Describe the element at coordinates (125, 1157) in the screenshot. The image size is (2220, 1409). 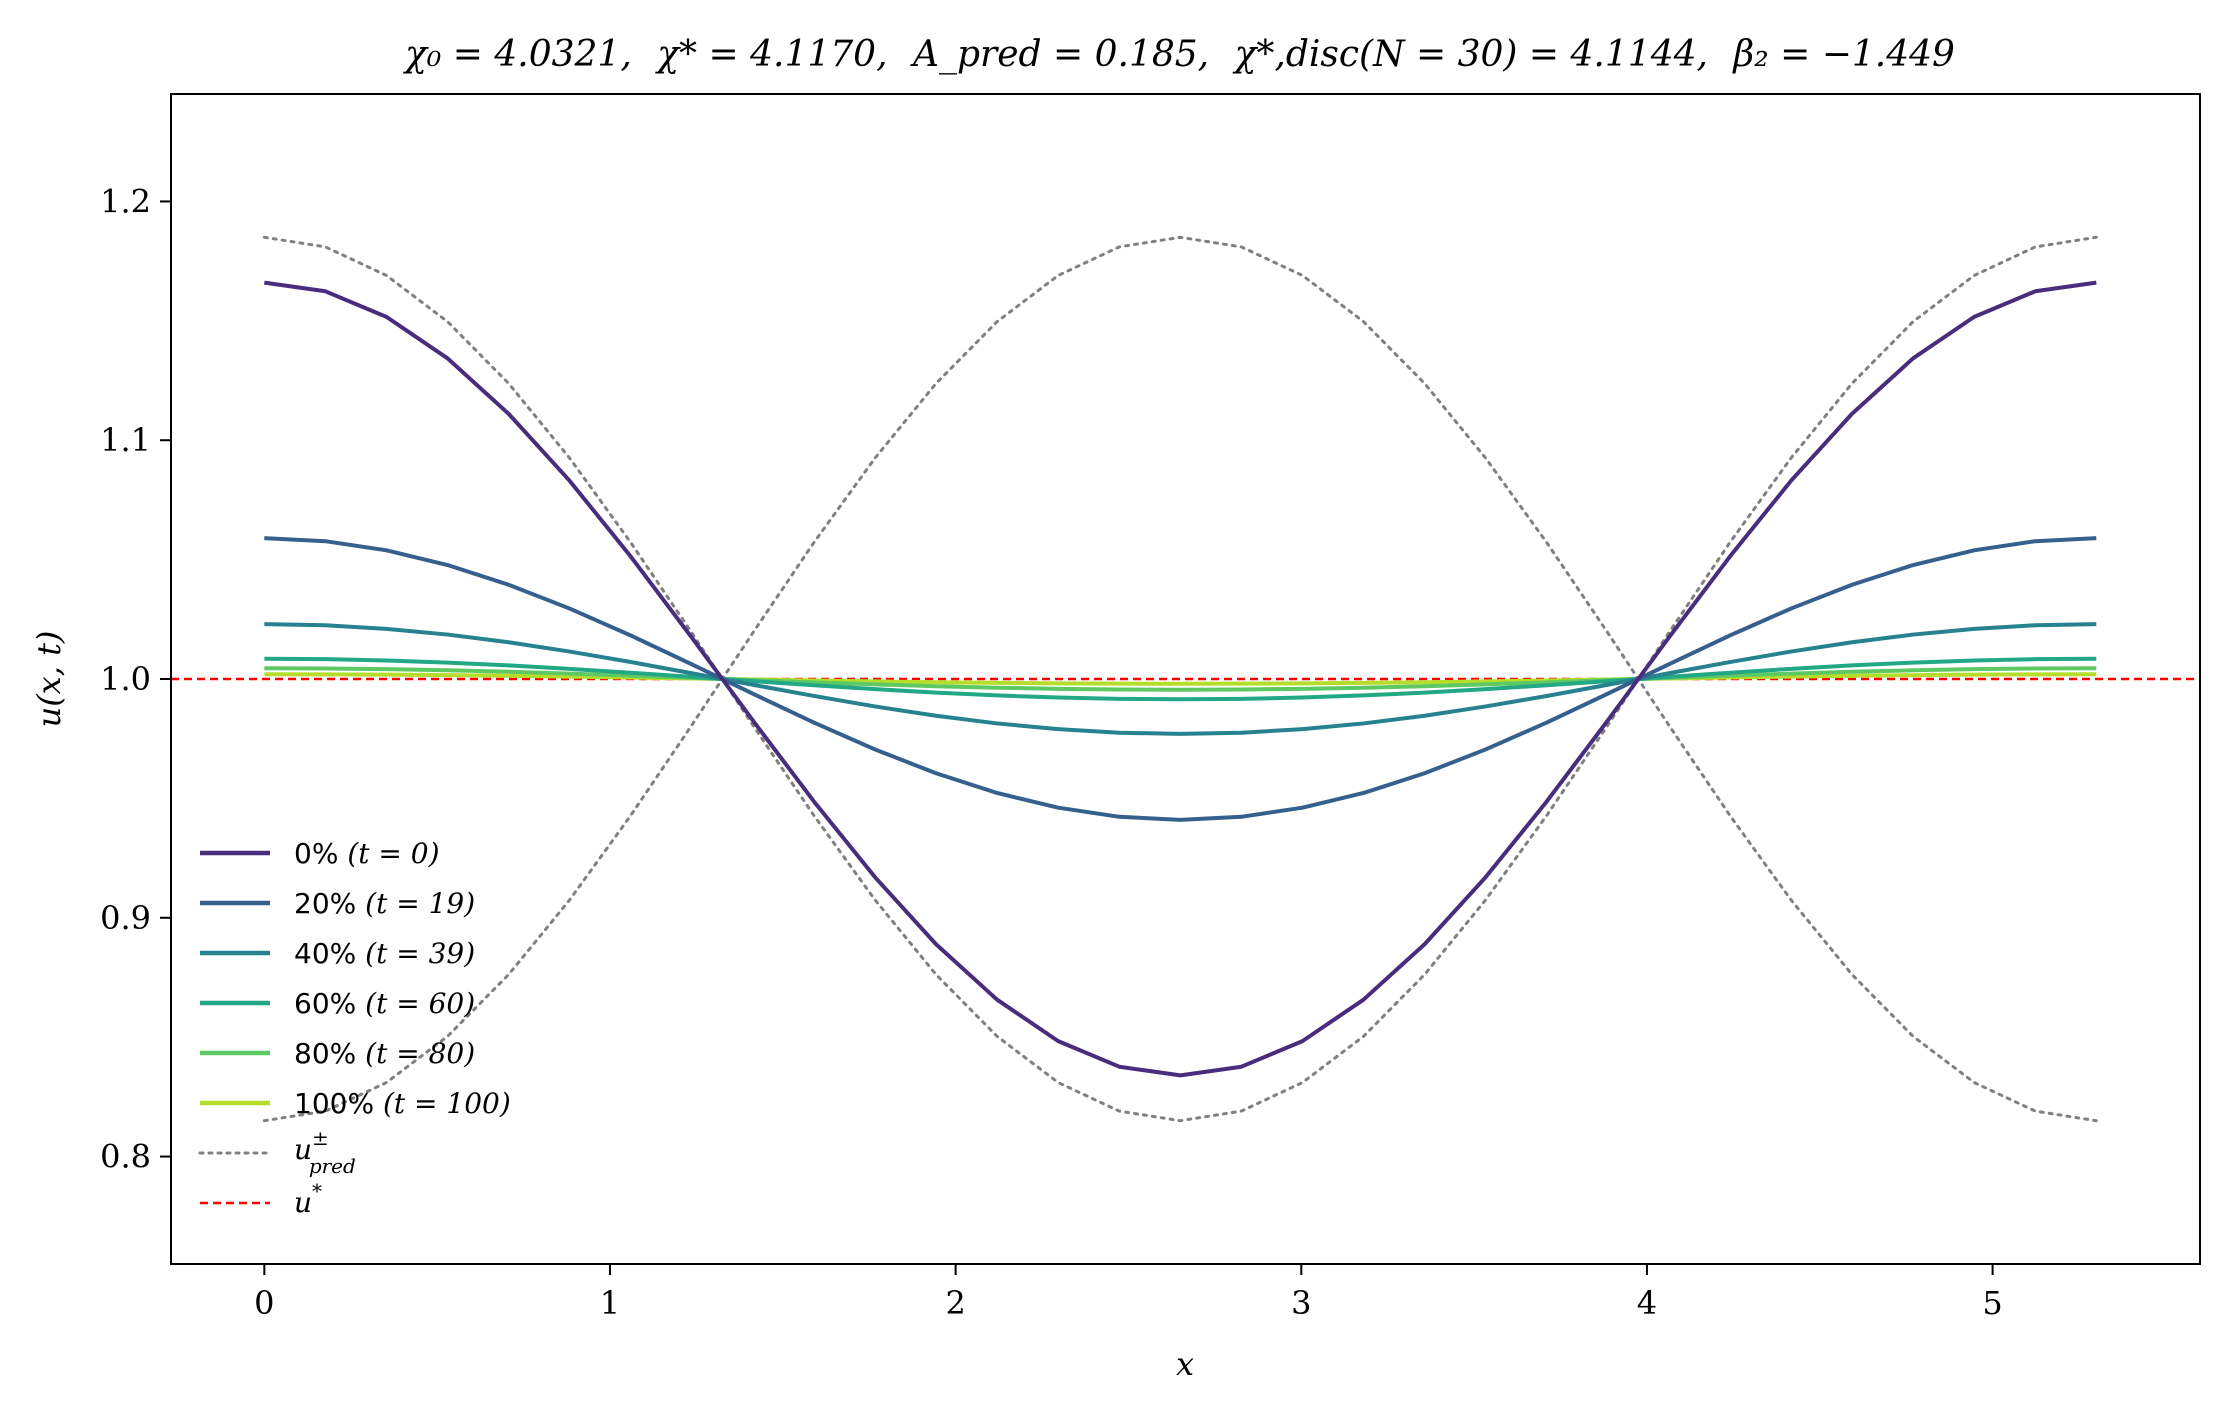
I see `y-tick-label: 0.8` at that location.